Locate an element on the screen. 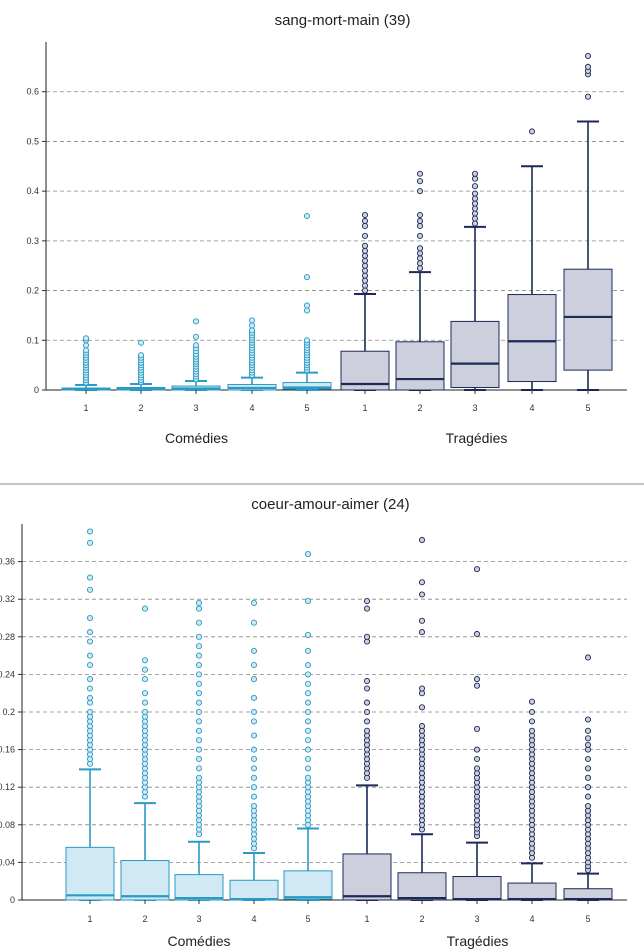  group-label: Comédies is located at coordinates (198, 941).